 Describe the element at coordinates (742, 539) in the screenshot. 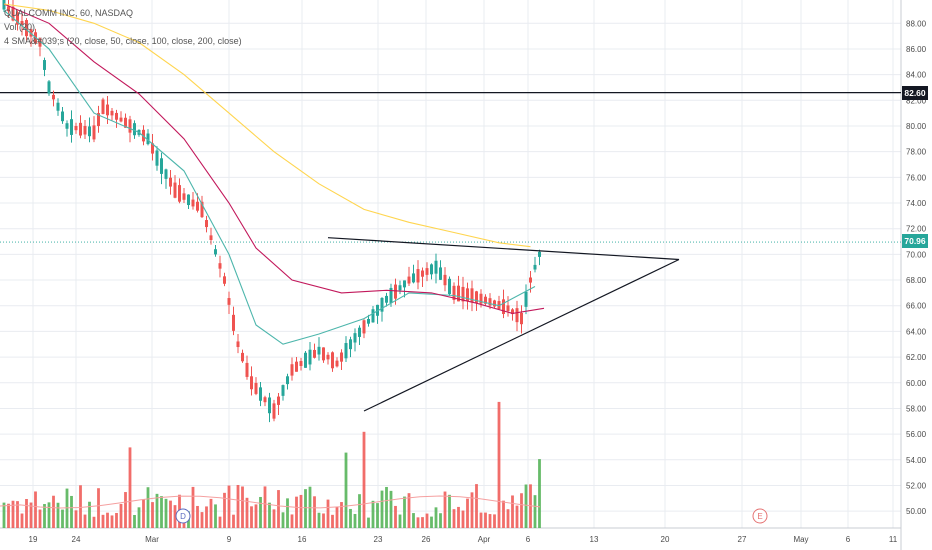

I see `time-tick-label: 27` at that location.